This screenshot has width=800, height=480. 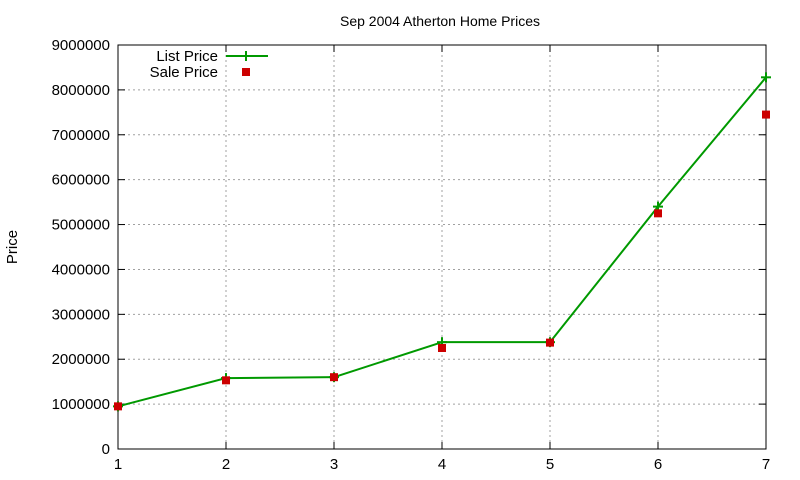 I want to click on legend-entry-list-price: List Price, so click(x=212, y=56).